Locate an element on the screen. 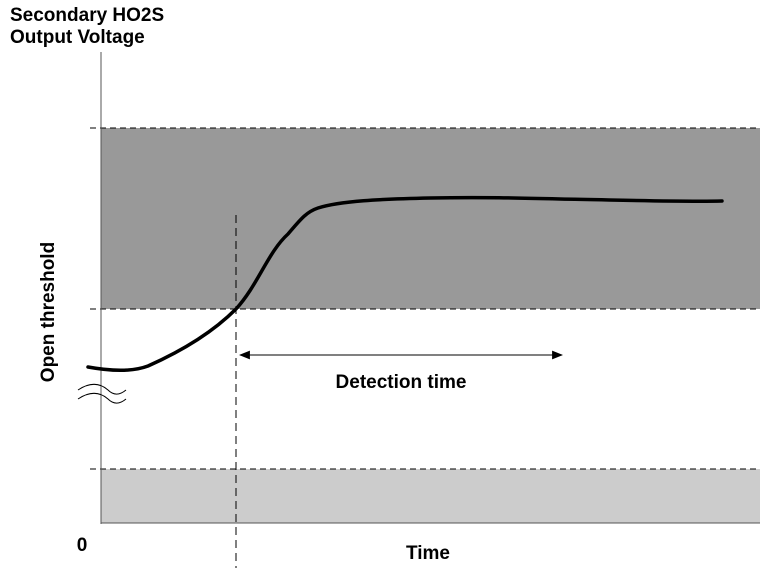 The image size is (770, 582). y-axis-label: Open threshold is located at coordinates (48, 312).